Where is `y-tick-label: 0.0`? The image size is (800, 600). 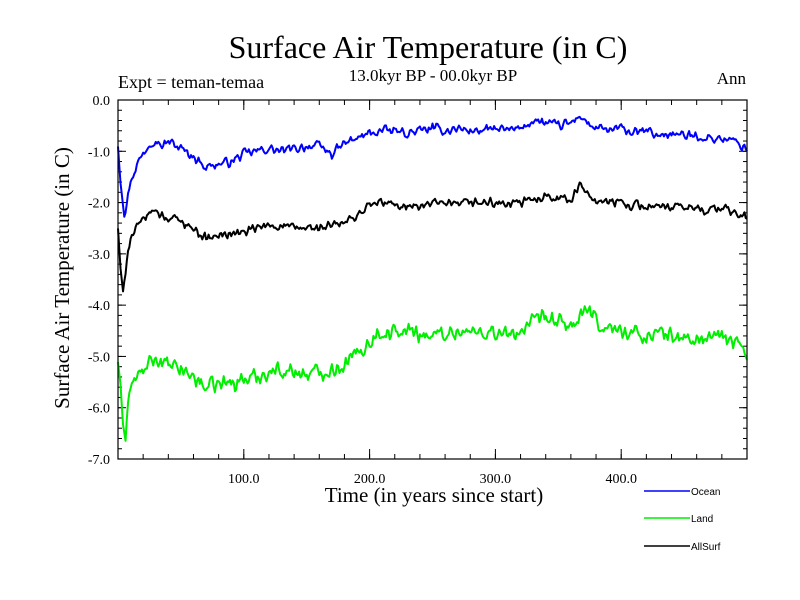 y-tick-label: 0.0 is located at coordinates (102, 101).